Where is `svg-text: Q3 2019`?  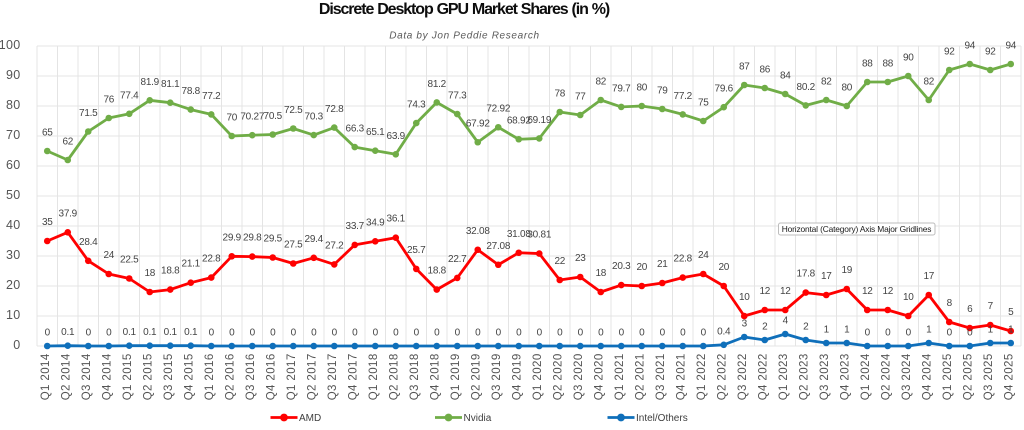
svg-text: Q3 2019 is located at coordinates (497, 376).